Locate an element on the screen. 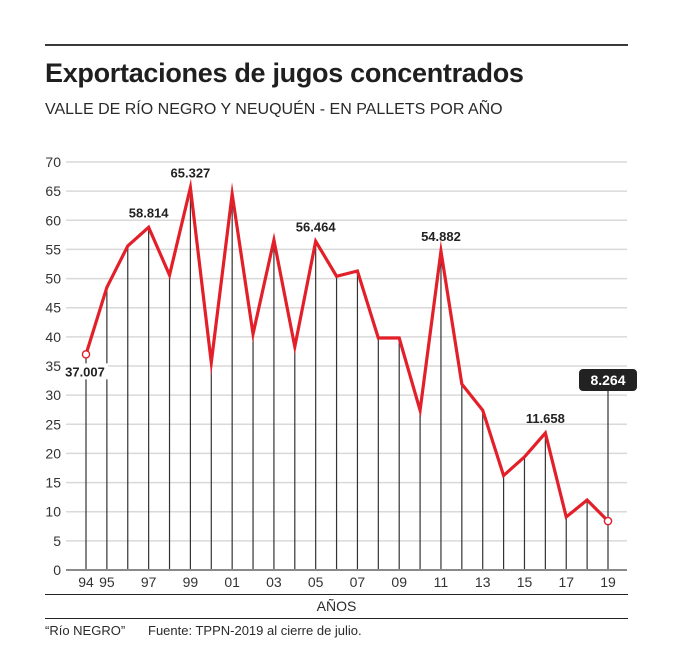  y-tick-label-35: 35 is located at coordinates (53, 366).